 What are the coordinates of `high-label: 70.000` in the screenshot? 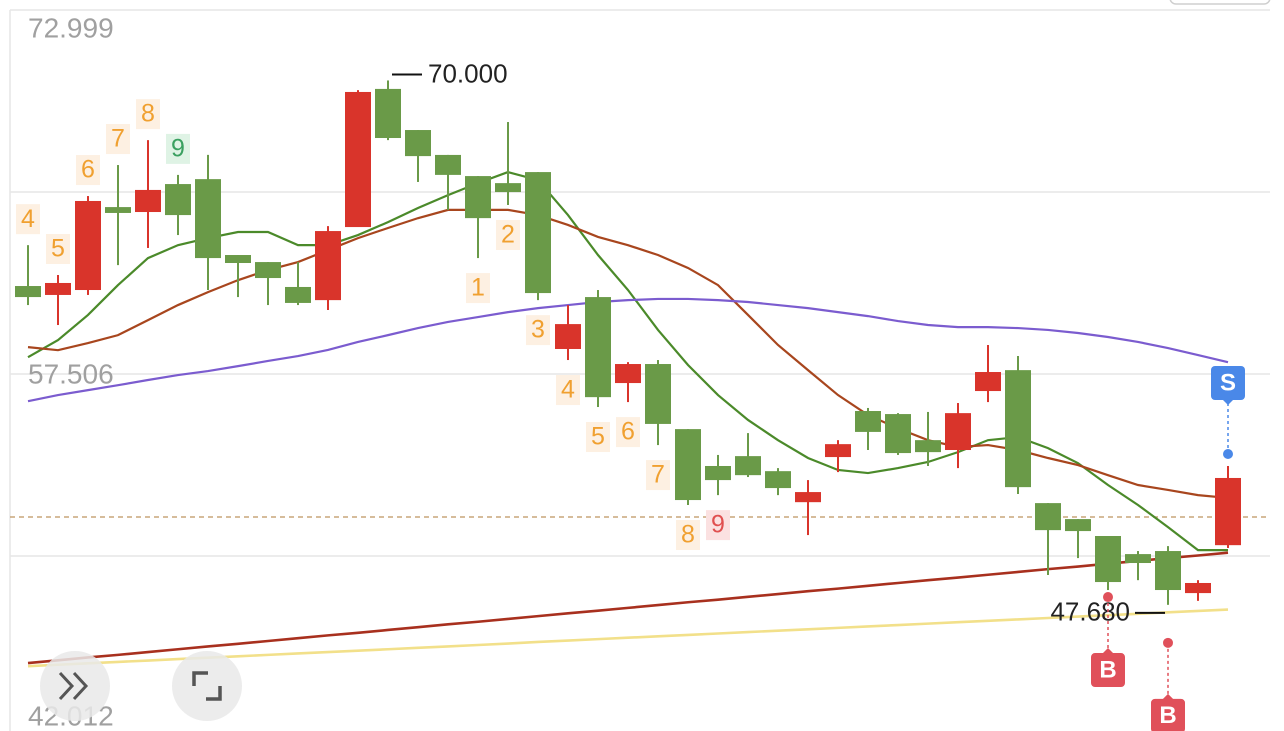 It's located at (468, 73).